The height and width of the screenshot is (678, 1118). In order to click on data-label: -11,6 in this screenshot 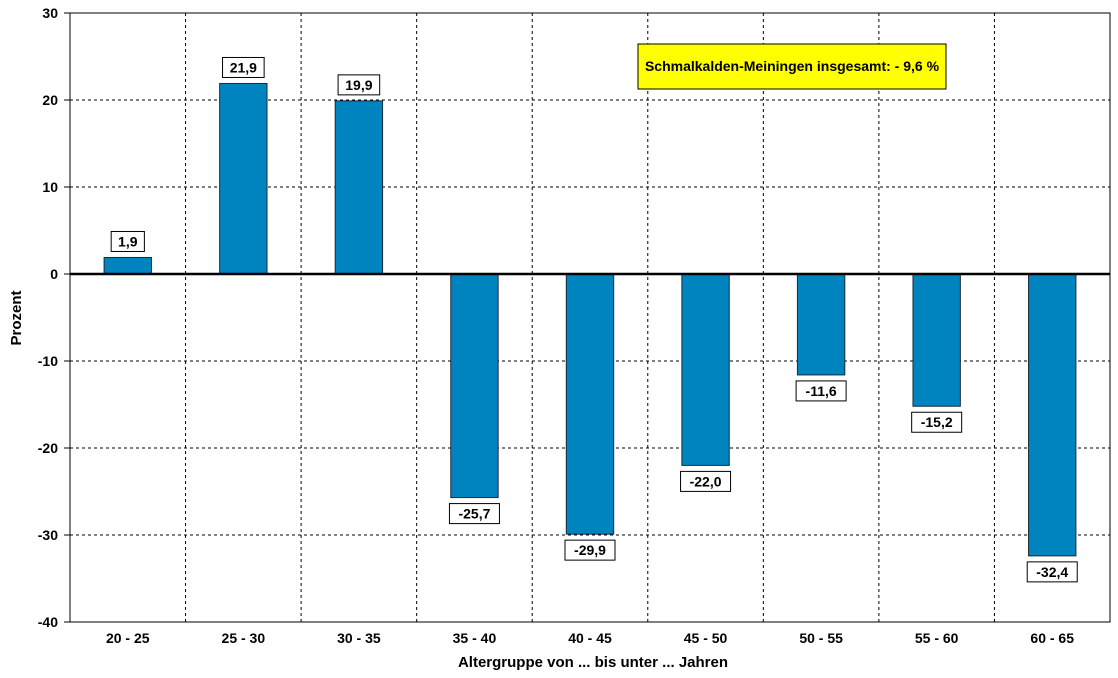, I will do `click(821, 391)`.